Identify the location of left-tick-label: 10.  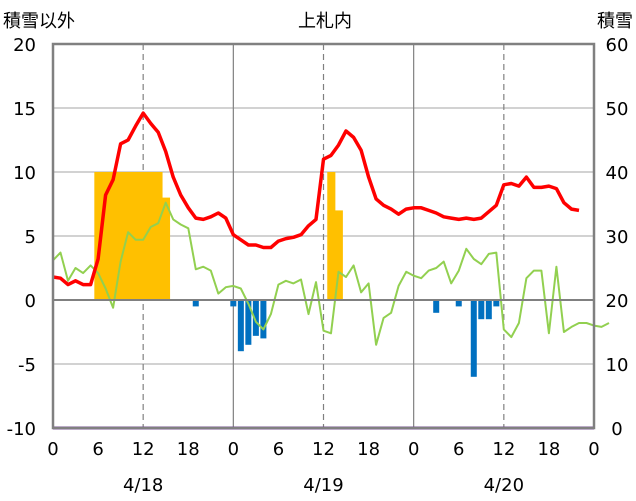
(24, 173).